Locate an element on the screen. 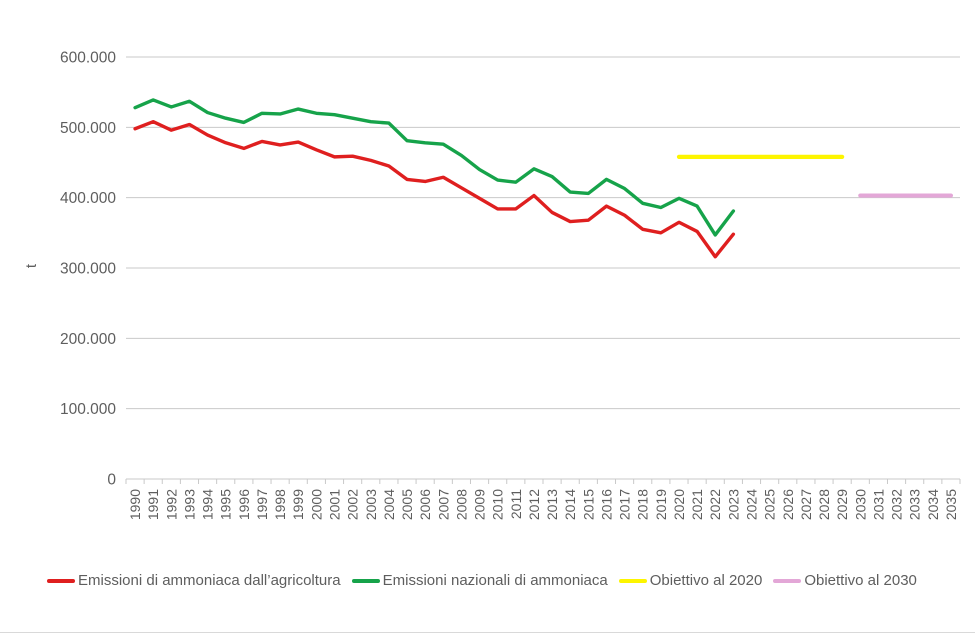 This screenshot has width=975, height=636. y-tick-label: 500.000 is located at coordinates (88, 128).